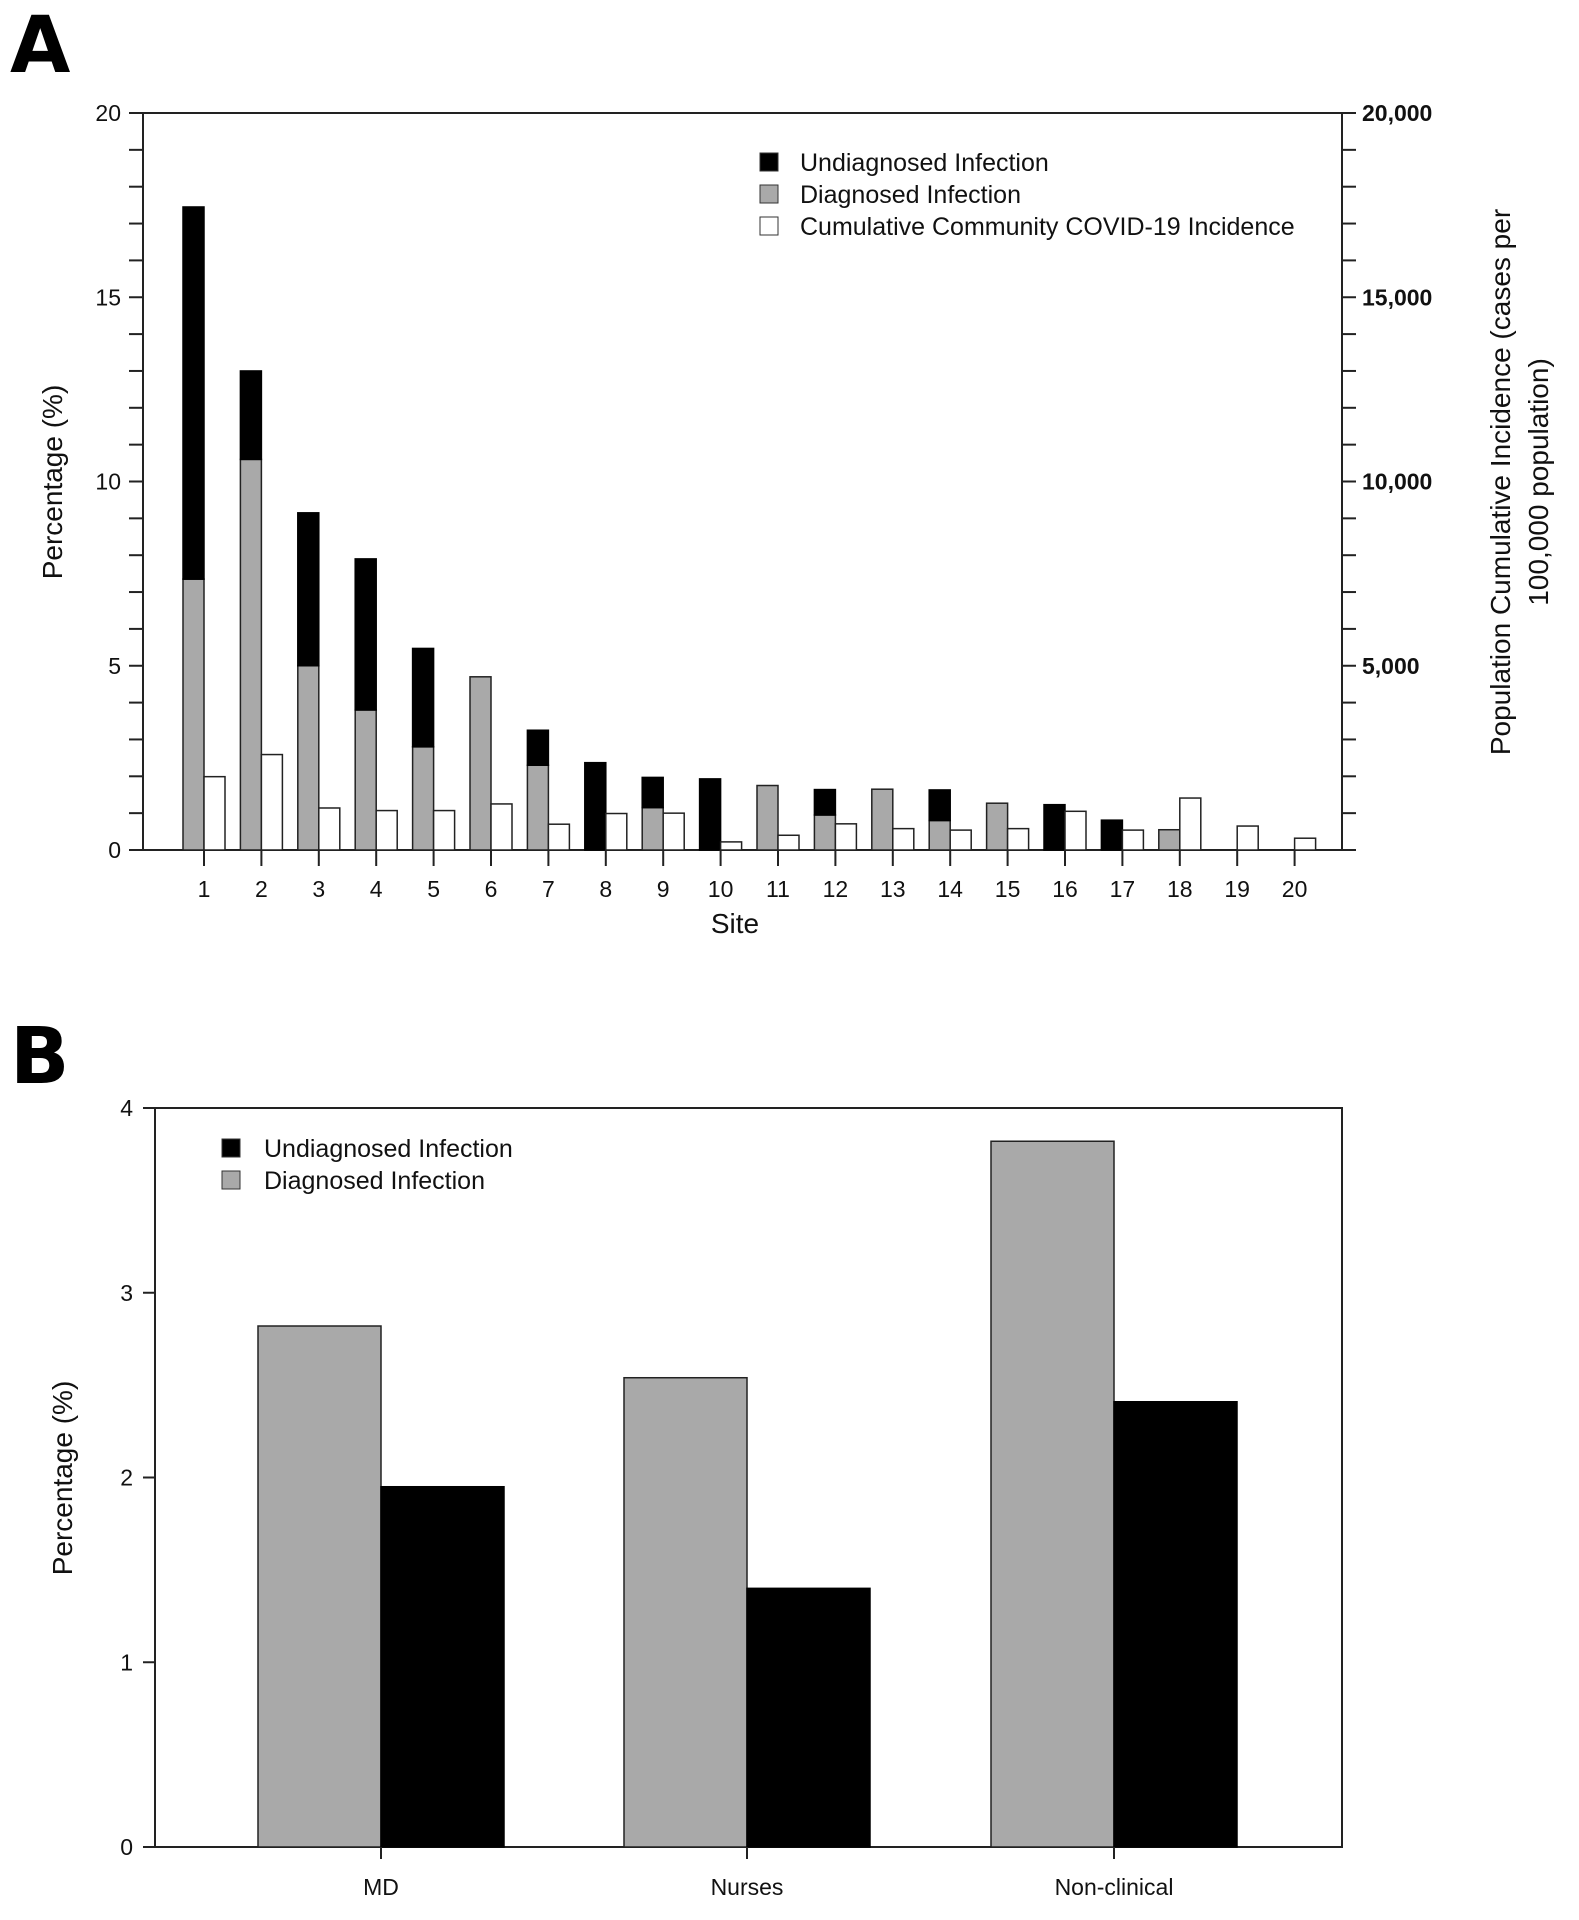 This screenshot has width=1579, height=1920. Describe the element at coordinates (1114, 1887) in the screenshot. I see `panel-b-x-tick-label: Non-clinical` at that location.